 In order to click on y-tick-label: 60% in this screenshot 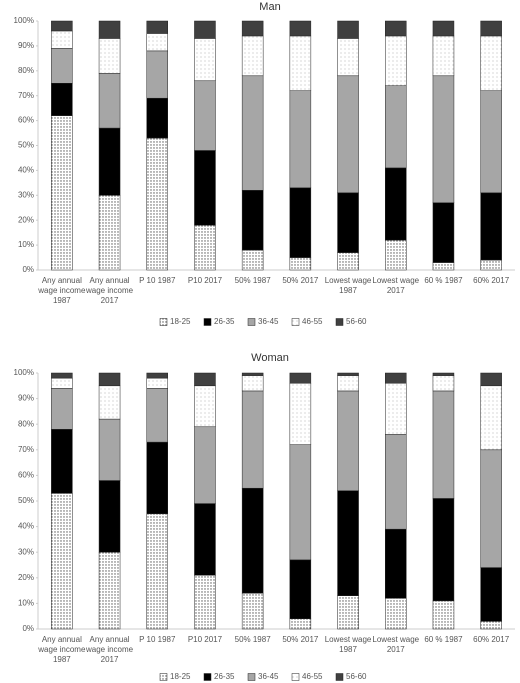, I will do `click(26, 120)`.